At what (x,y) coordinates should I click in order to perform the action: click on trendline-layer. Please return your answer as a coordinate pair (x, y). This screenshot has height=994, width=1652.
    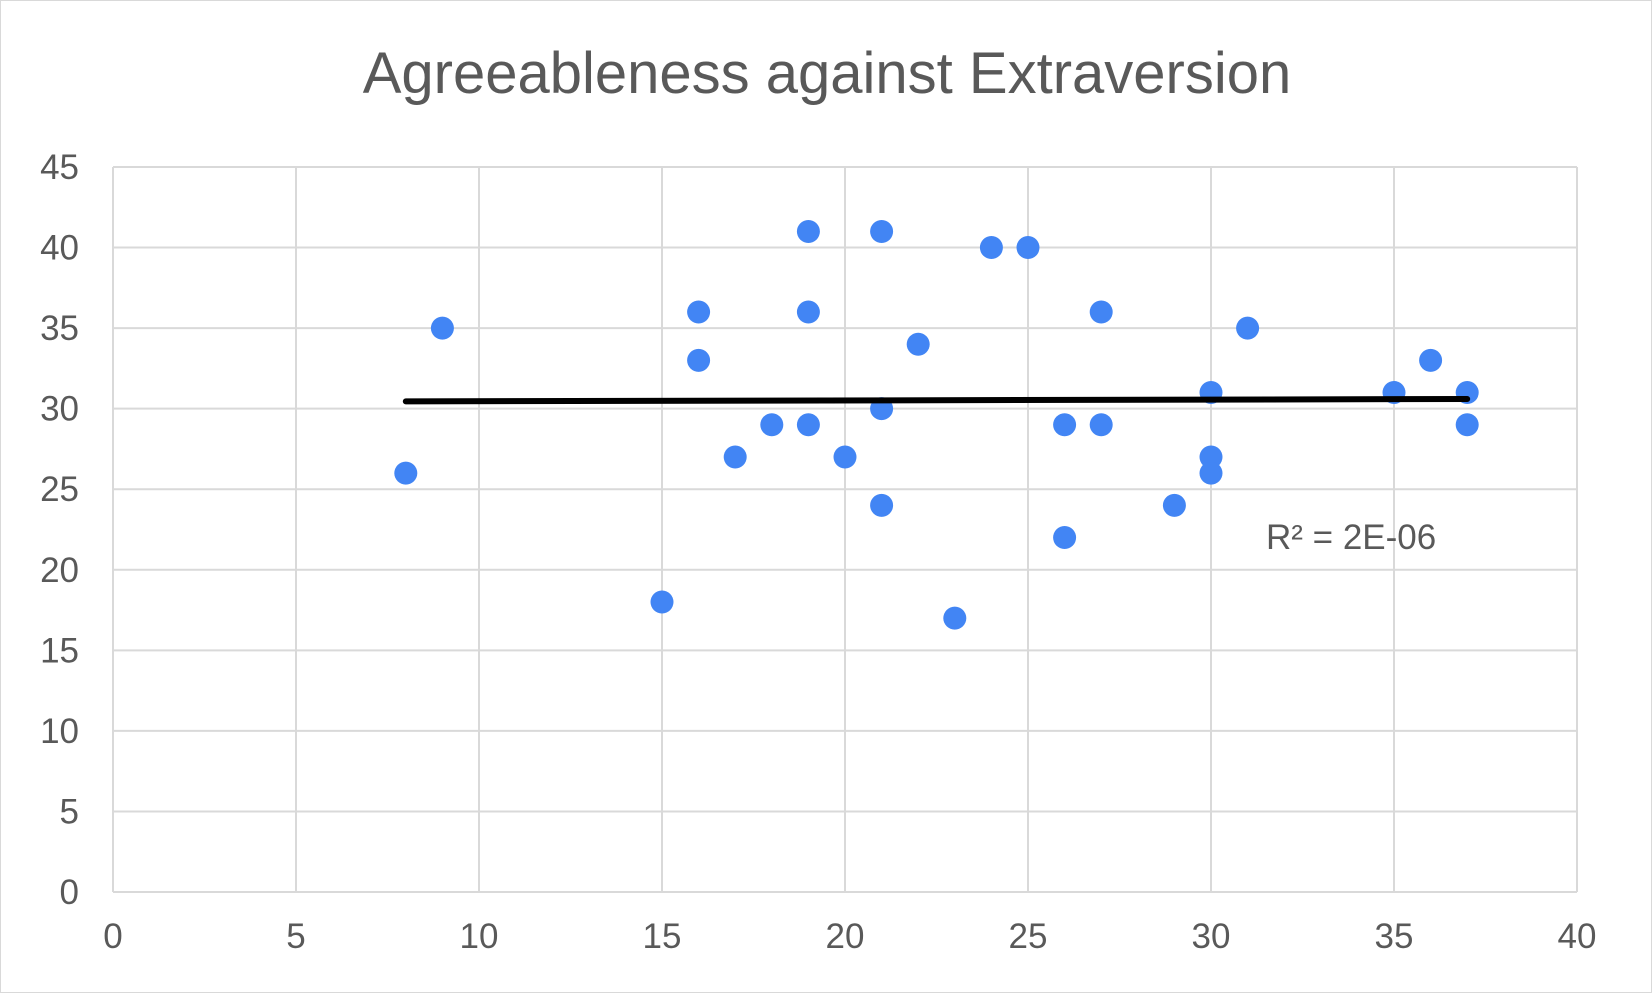
    Looking at the image, I should click on (936, 400).